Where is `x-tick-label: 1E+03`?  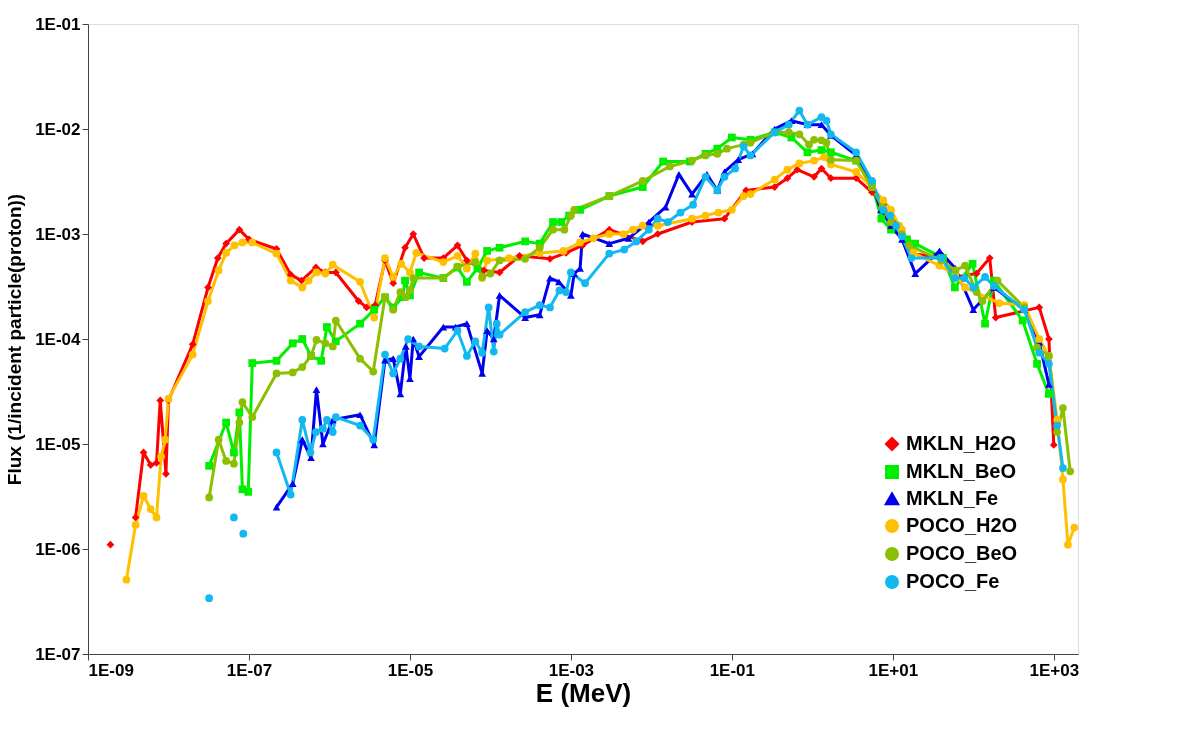
x-tick-label: 1E+03 is located at coordinates (1054, 670).